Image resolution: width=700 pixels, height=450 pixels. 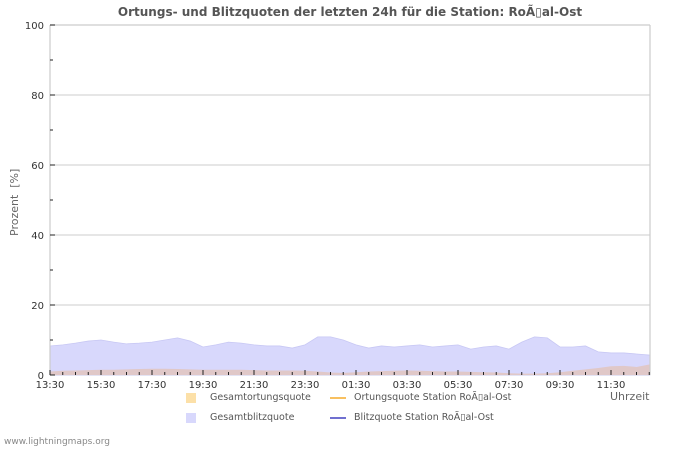 What do you see at coordinates (260, 397) in the screenshot?
I see `legend-label: Gesamtortungsquote` at bounding box center [260, 397].